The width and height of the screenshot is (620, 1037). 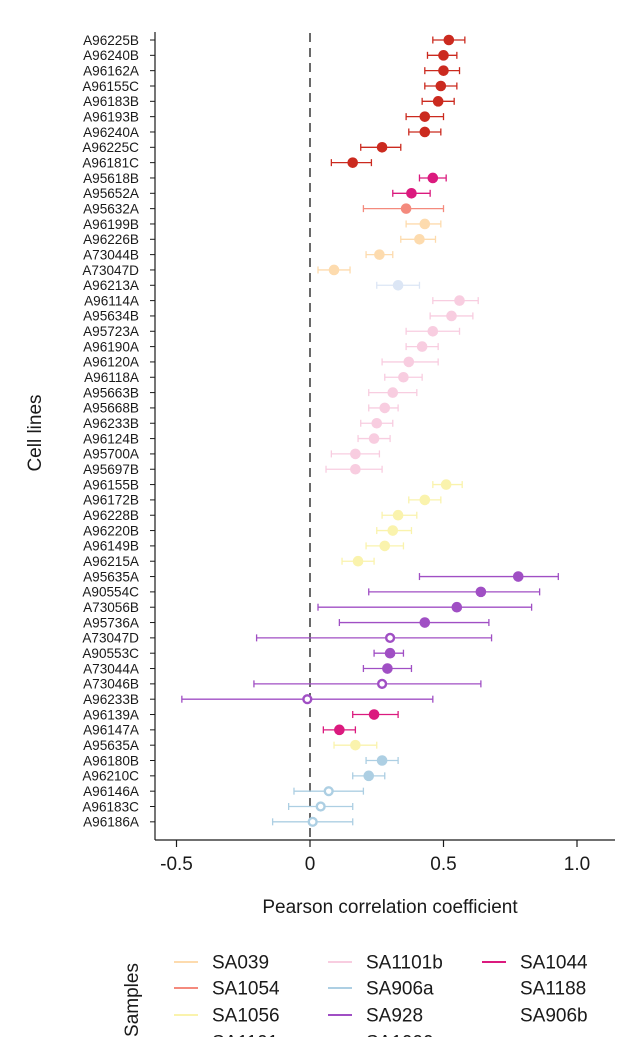 What do you see at coordinates (381, 989) in the screenshot?
I see `legend-entry: SA906a` at bounding box center [381, 989].